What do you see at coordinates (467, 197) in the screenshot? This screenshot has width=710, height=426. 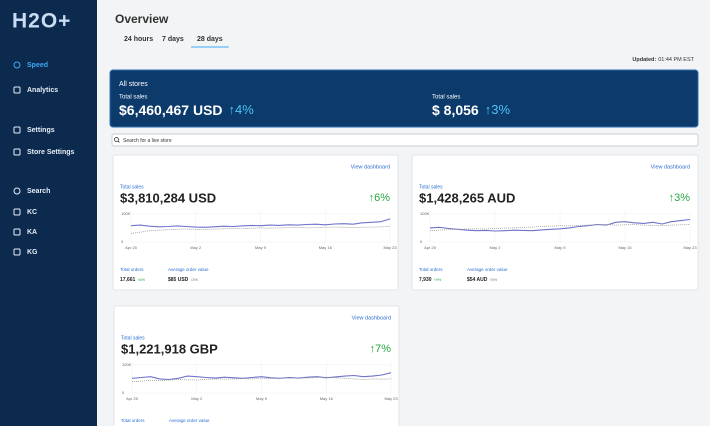 I see `store-sales: $1,428,265 AUD` at bounding box center [467, 197].